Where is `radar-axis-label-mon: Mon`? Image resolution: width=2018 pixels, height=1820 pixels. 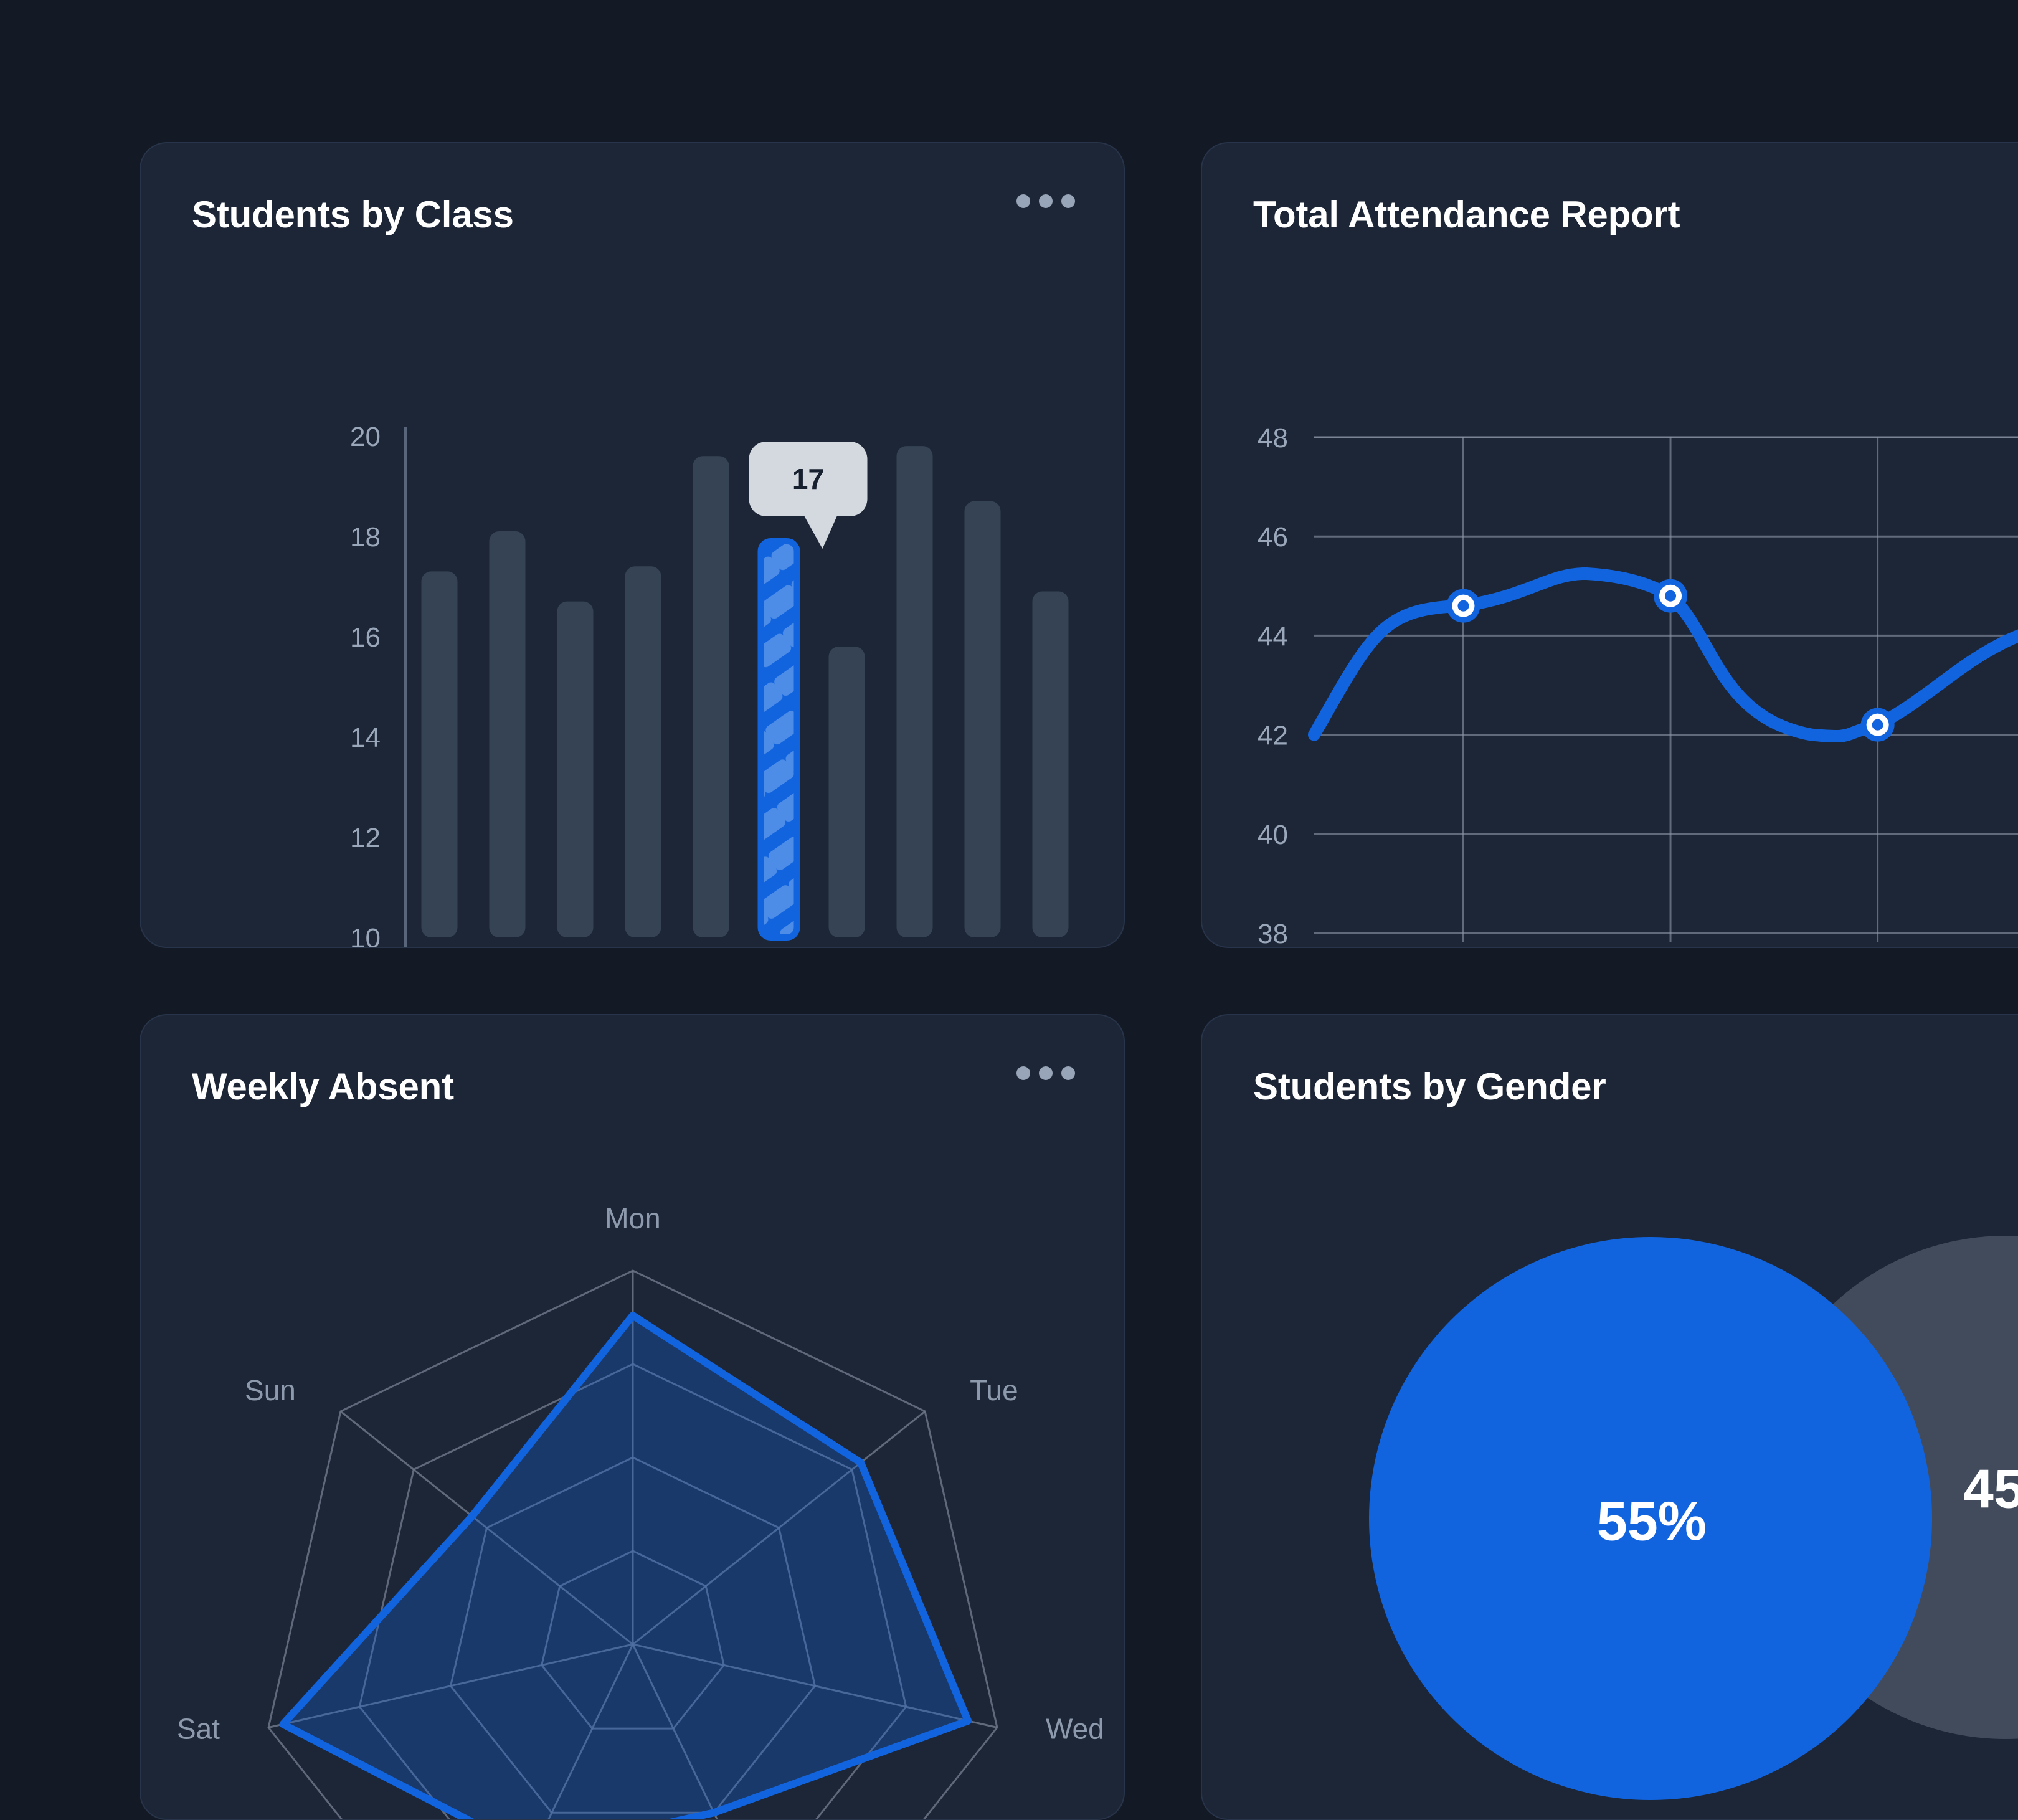
radar-axis-label-mon: Mon is located at coordinates (632, 1219).